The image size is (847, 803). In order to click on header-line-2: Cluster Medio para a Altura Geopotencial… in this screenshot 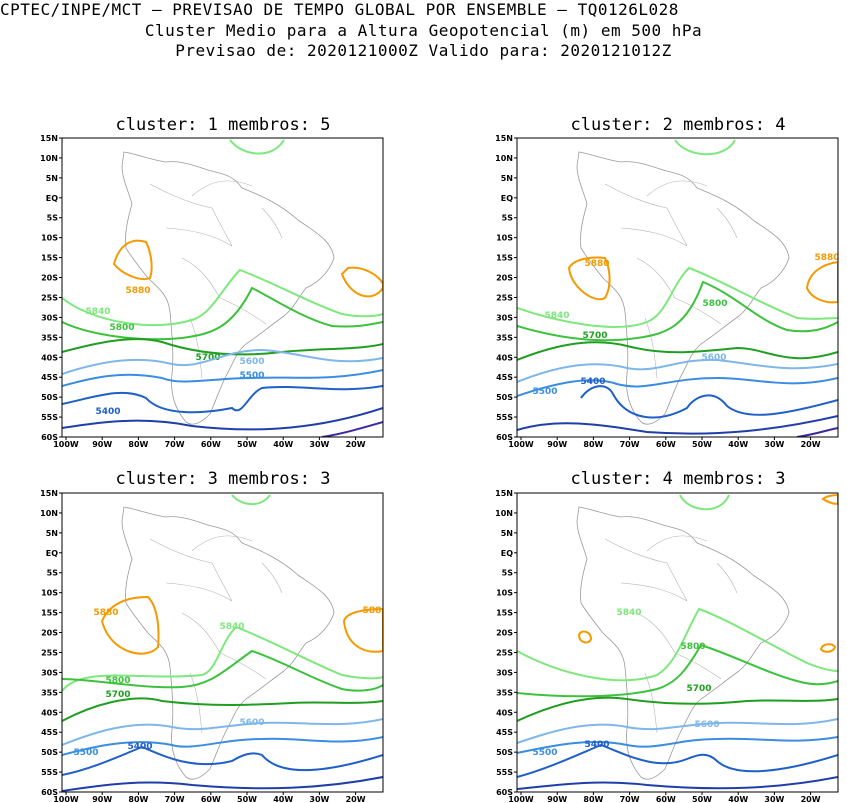, I will do `click(423, 30)`.